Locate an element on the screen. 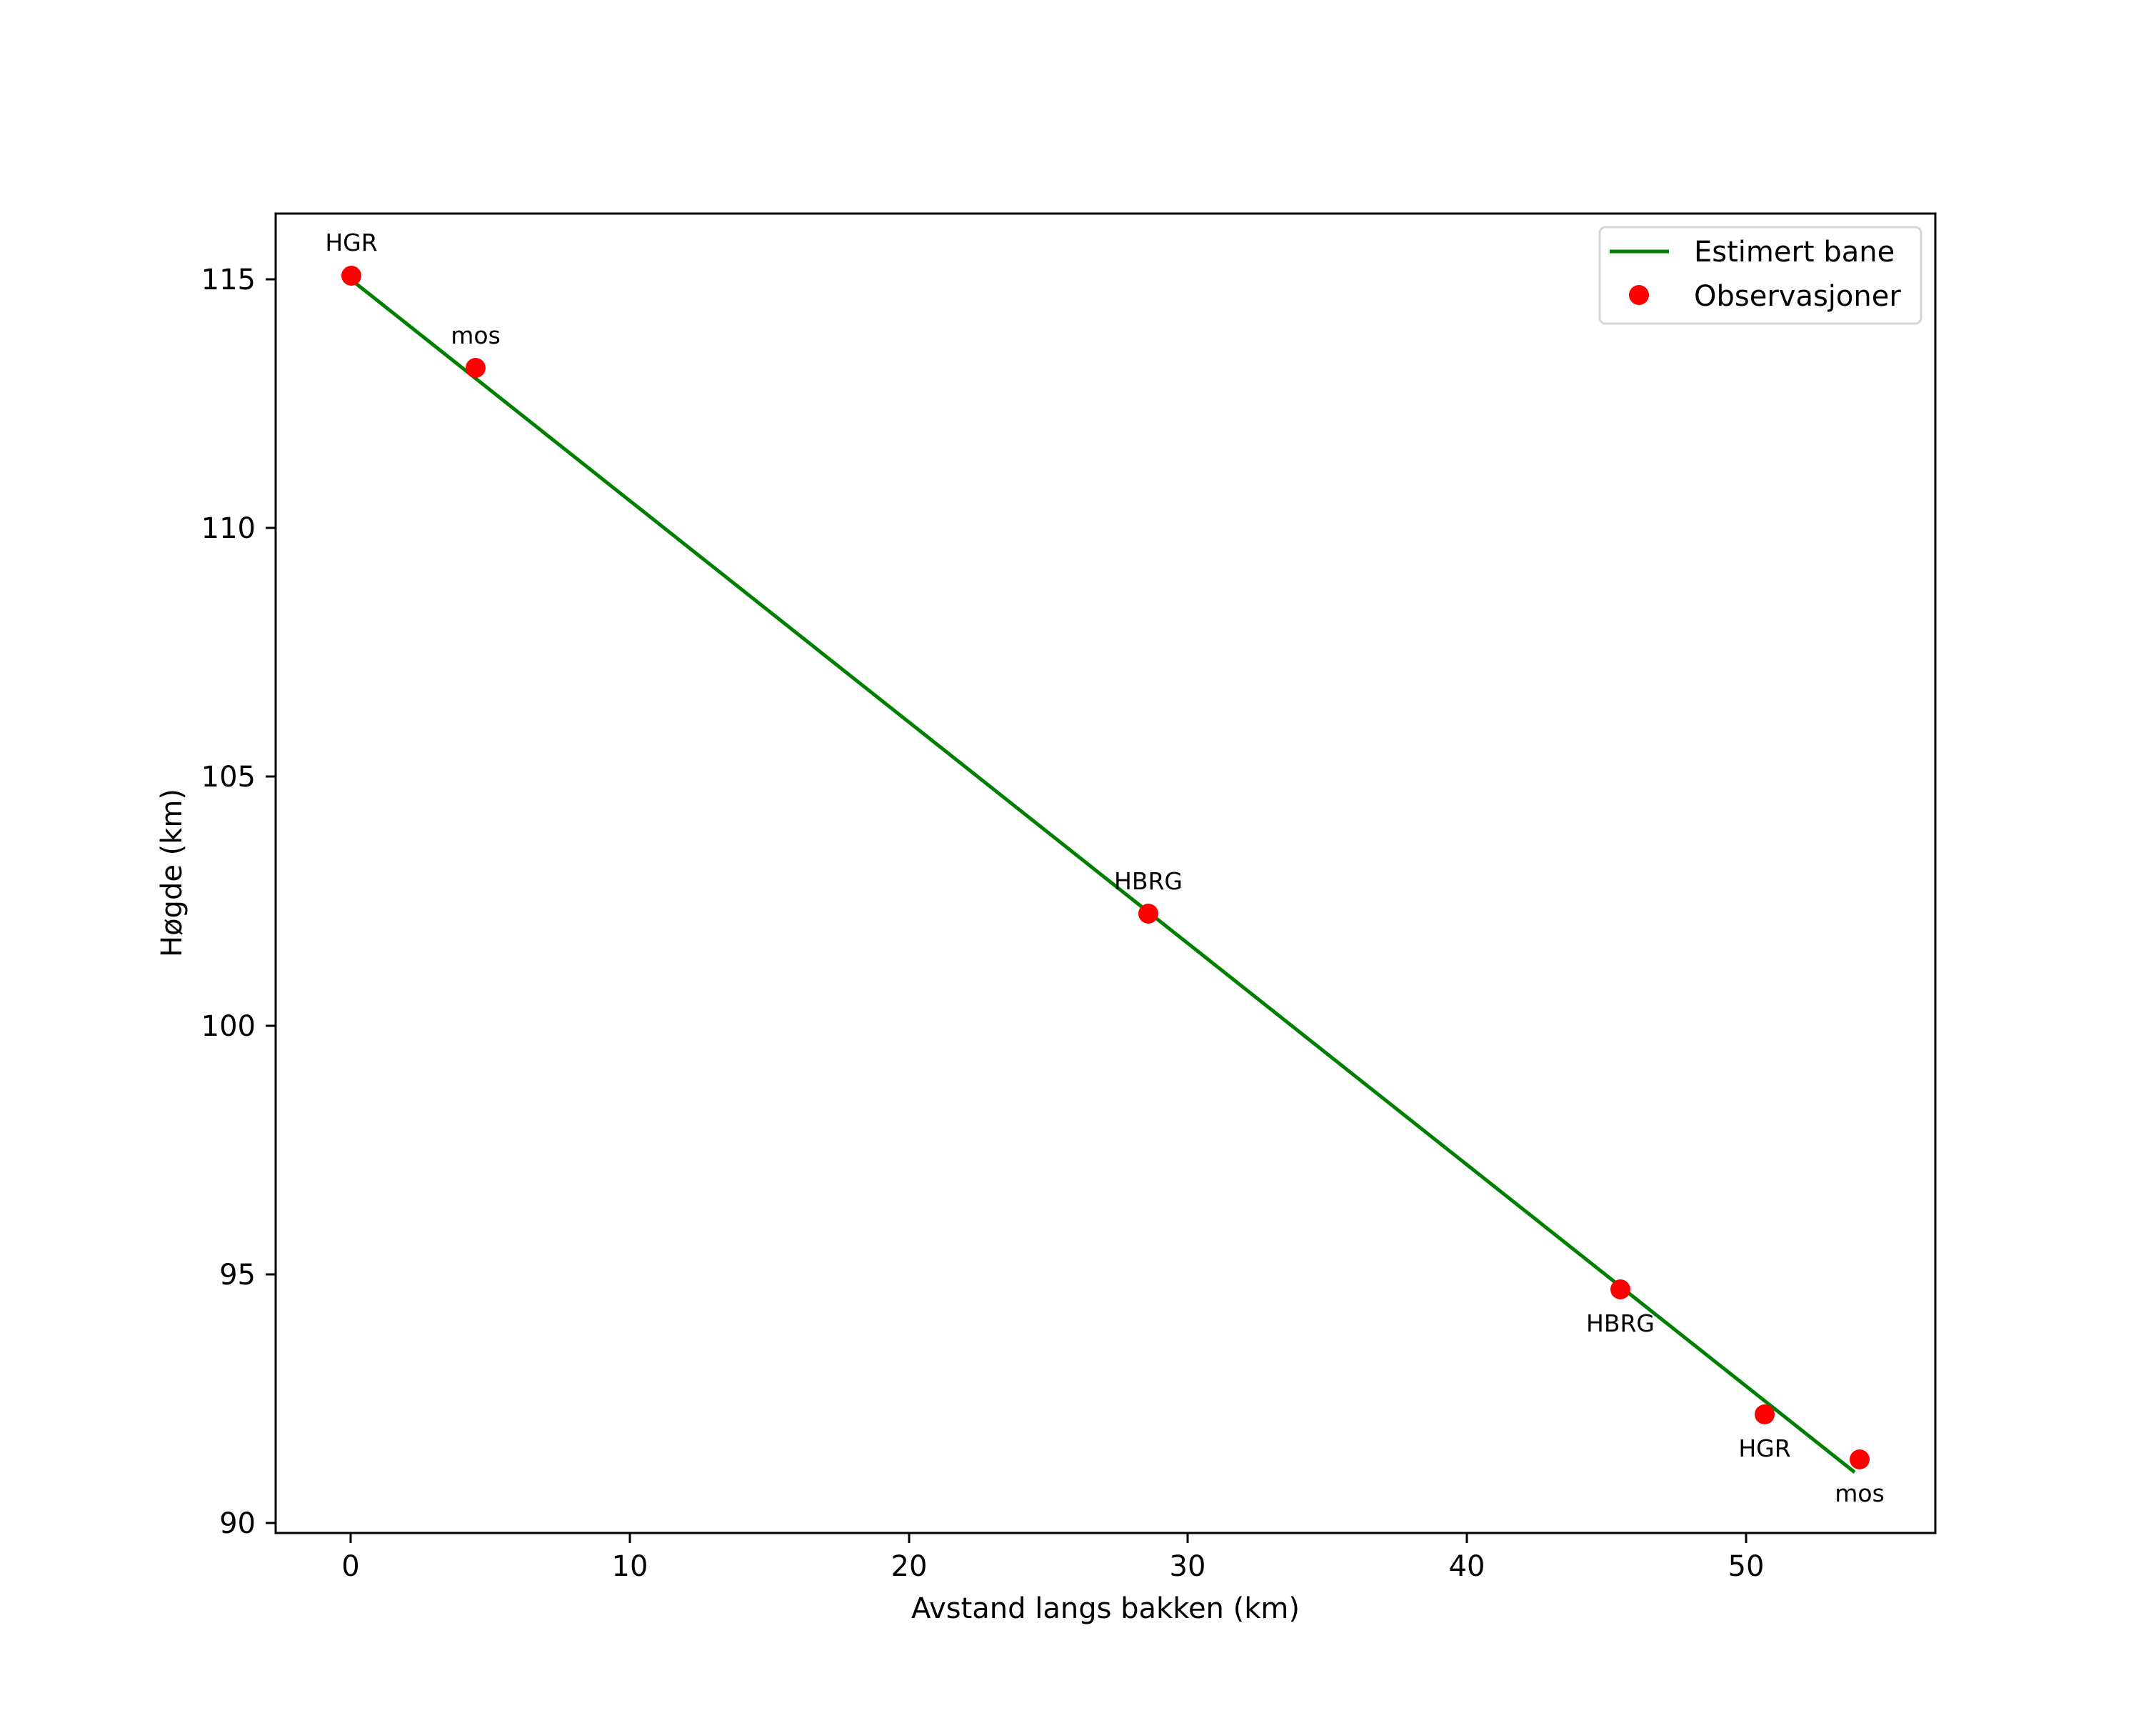  y-tick-label: 95 is located at coordinates (238, 1275).